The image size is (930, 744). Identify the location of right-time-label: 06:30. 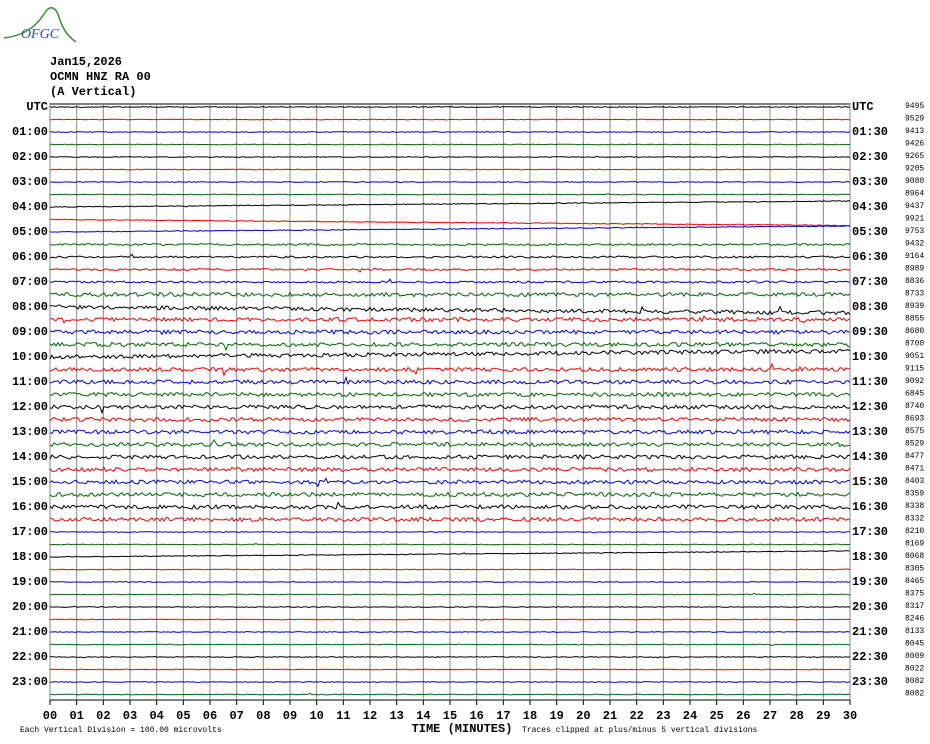
(870, 257).